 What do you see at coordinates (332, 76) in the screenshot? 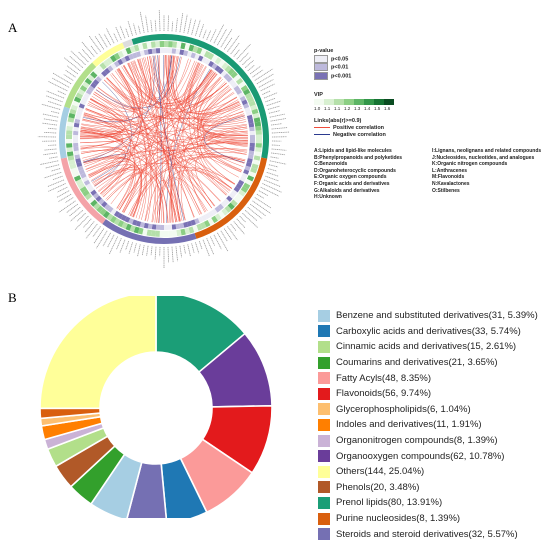
I see `pvalue-item: p<0.001` at bounding box center [332, 76].